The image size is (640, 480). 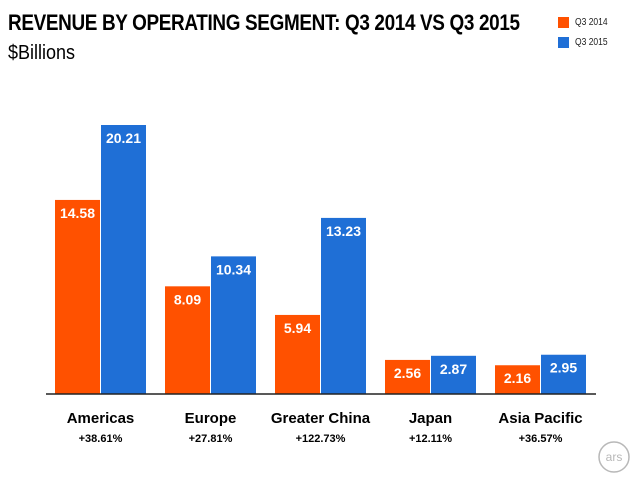 What do you see at coordinates (430, 418) in the screenshot?
I see `category-label-japan: Japan` at bounding box center [430, 418].